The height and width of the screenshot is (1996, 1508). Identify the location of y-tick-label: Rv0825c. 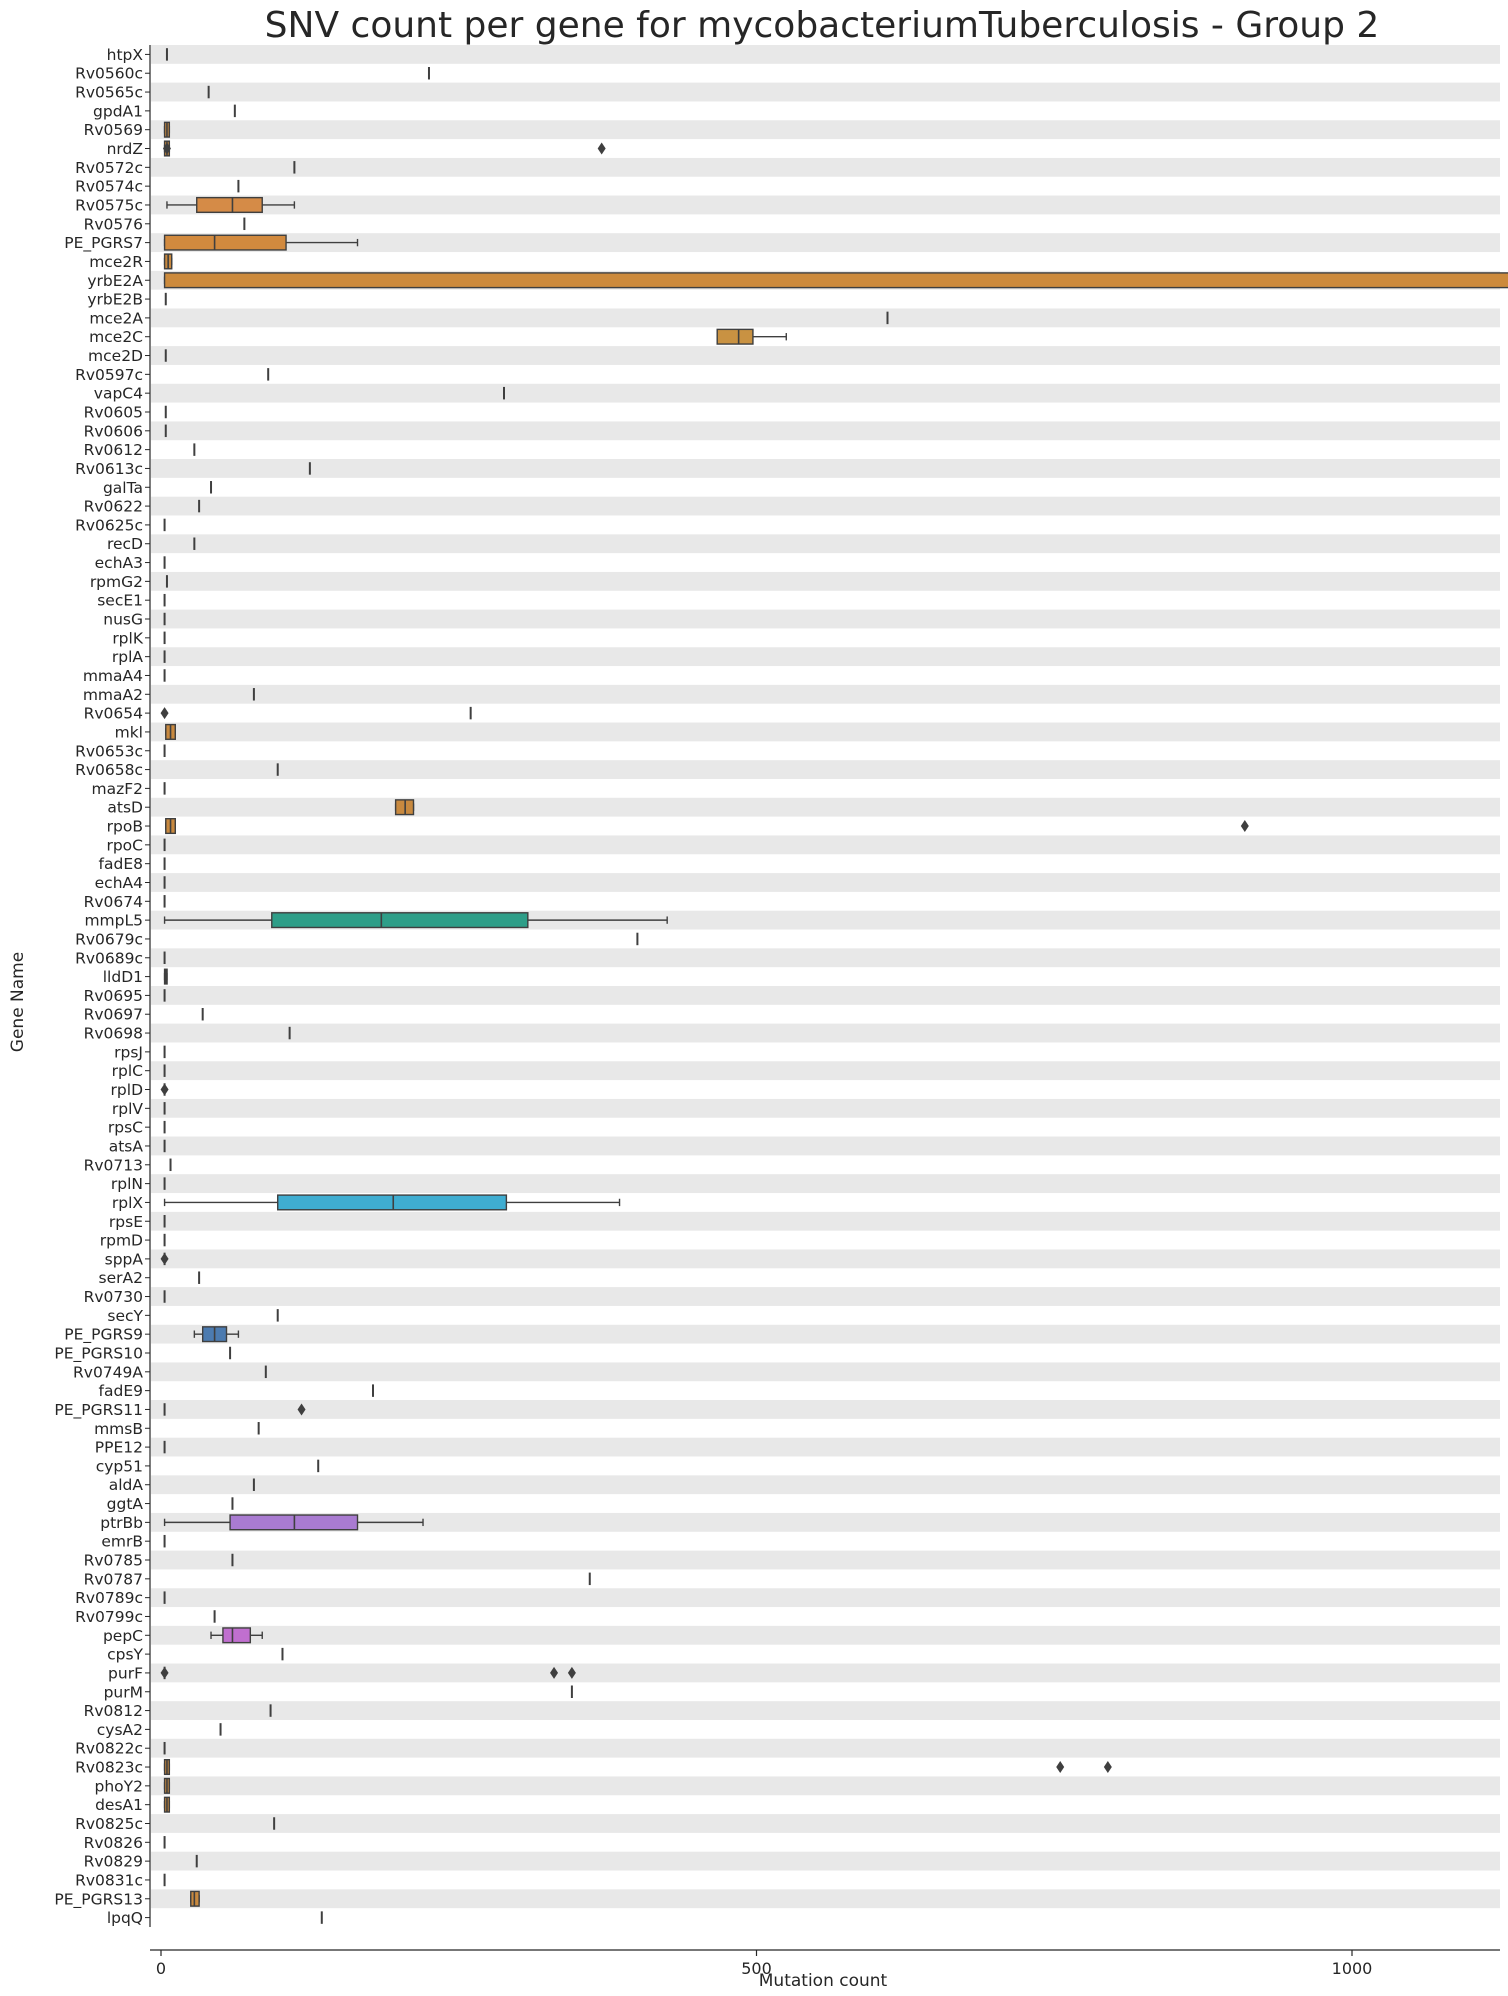
(109, 1824).